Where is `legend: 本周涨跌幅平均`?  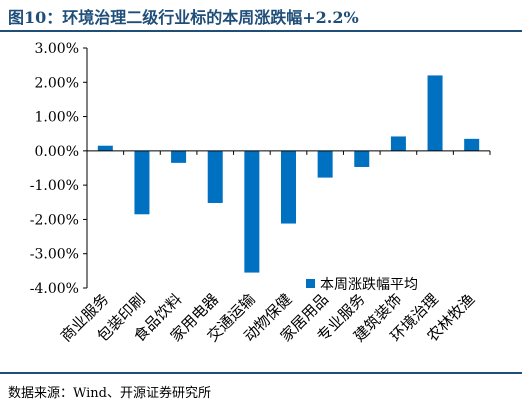
legend: 本周涨跌幅平均 is located at coordinates (362, 285).